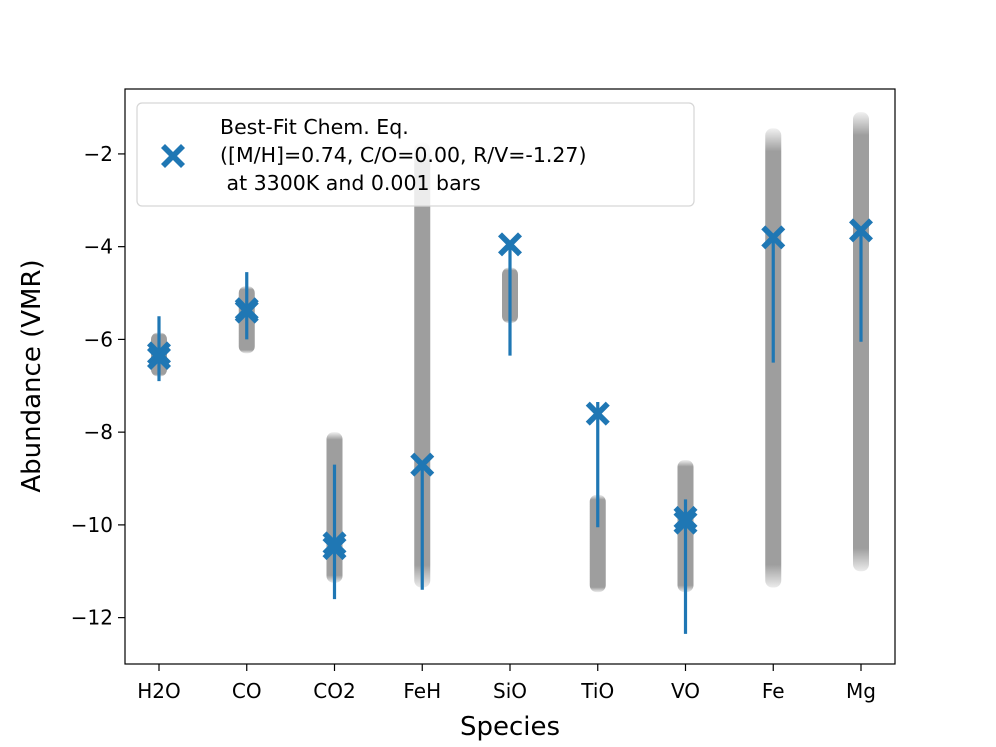  Describe the element at coordinates (597, 543) in the screenshot. I see `posterior-band-tio` at that location.